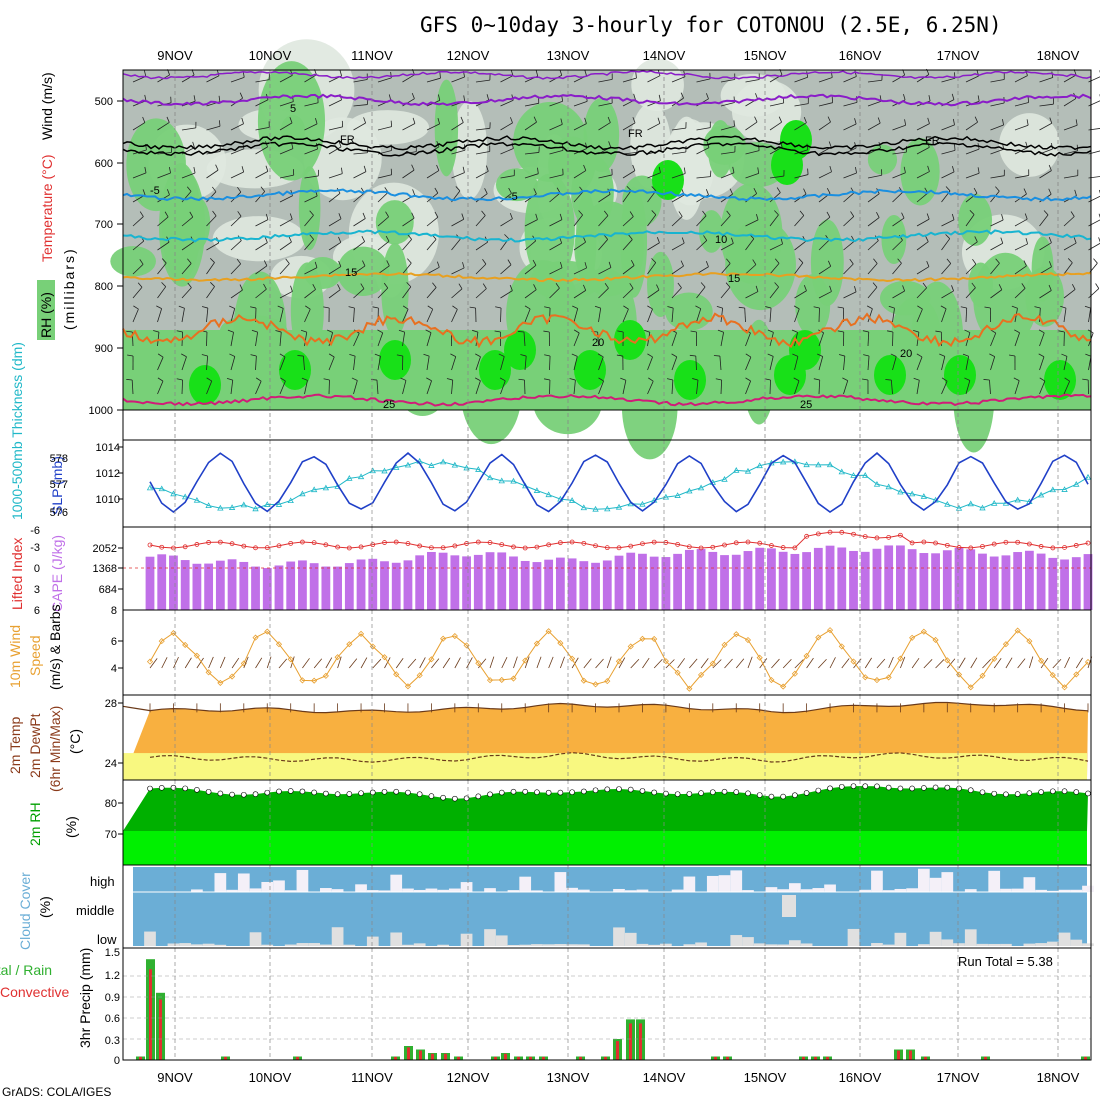 This screenshot has width=1100, height=1100. Describe the element at coordinates (395, 360) in the screenshot. I see `rh-core` at that location.